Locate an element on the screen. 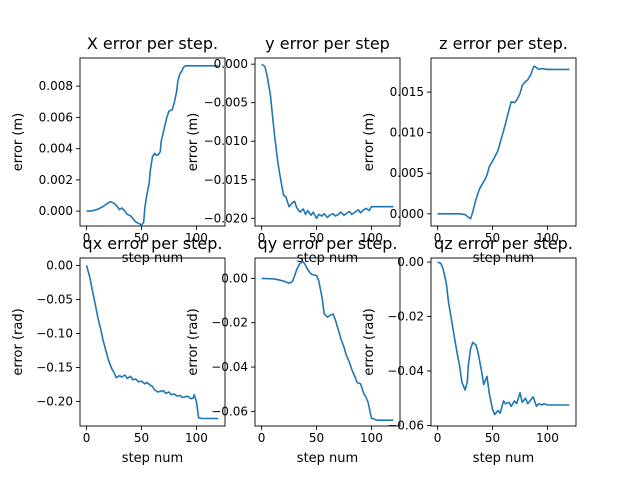 This screenshot has height=480, width=640. y-tick-label: 0.010 is located at coordinates (407, 133).